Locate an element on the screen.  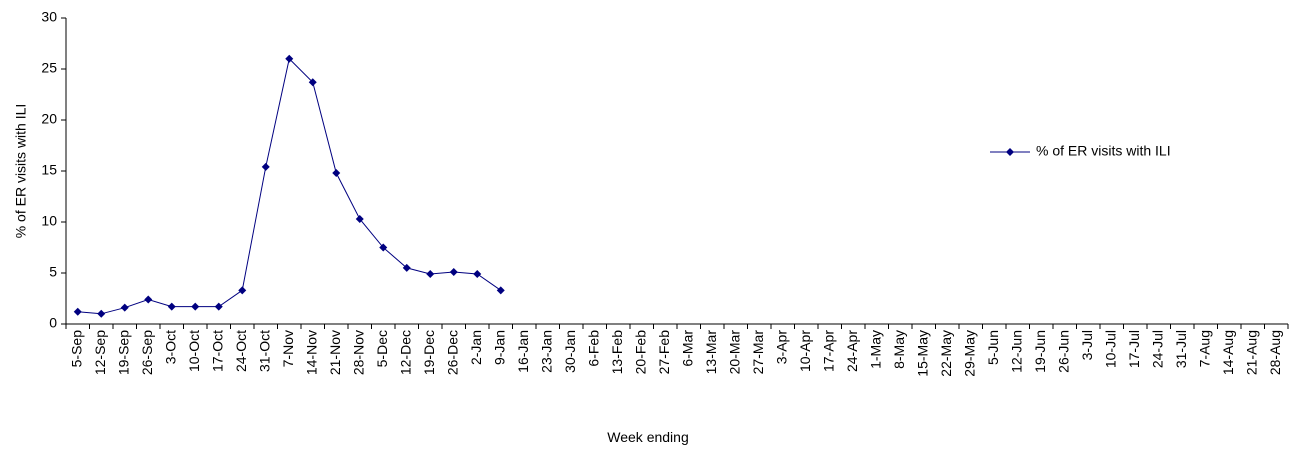
x-tick-label: 5-Sep is located at coordinates (76, 349).